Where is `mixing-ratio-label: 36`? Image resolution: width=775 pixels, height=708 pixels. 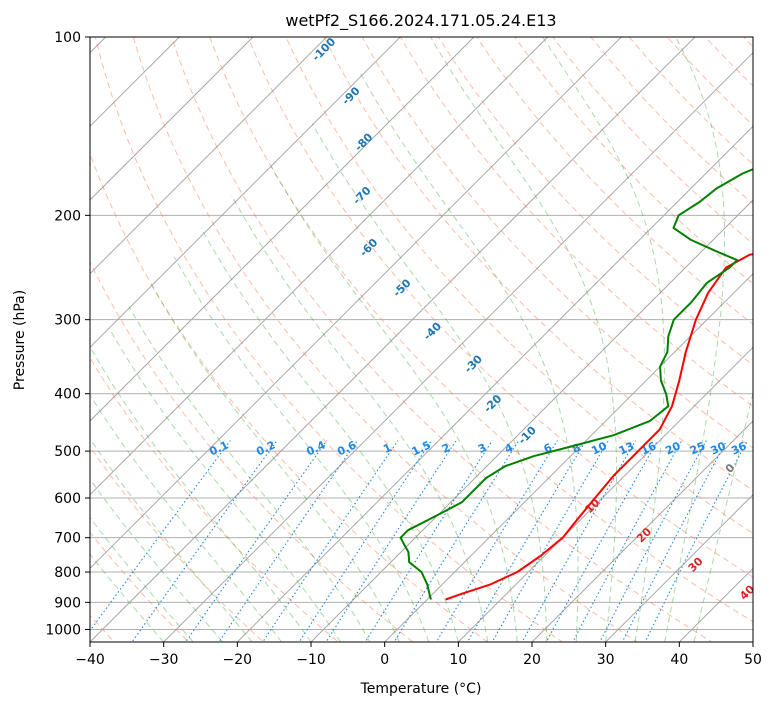
mixing-ratio-label: 36 is located at coordinates (739, 448).